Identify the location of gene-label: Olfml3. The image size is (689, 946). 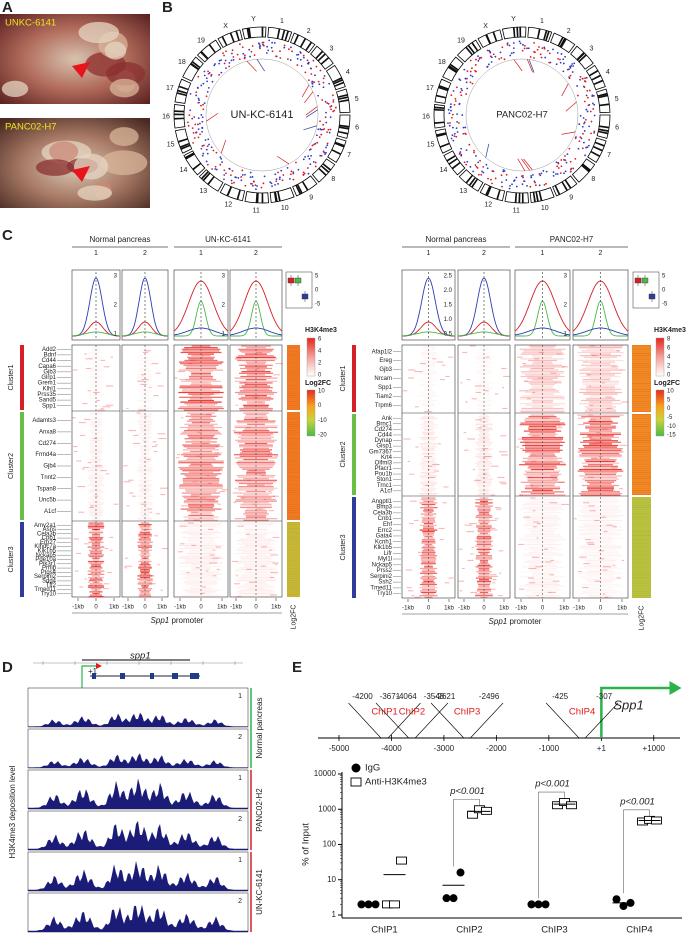
(384, 463).